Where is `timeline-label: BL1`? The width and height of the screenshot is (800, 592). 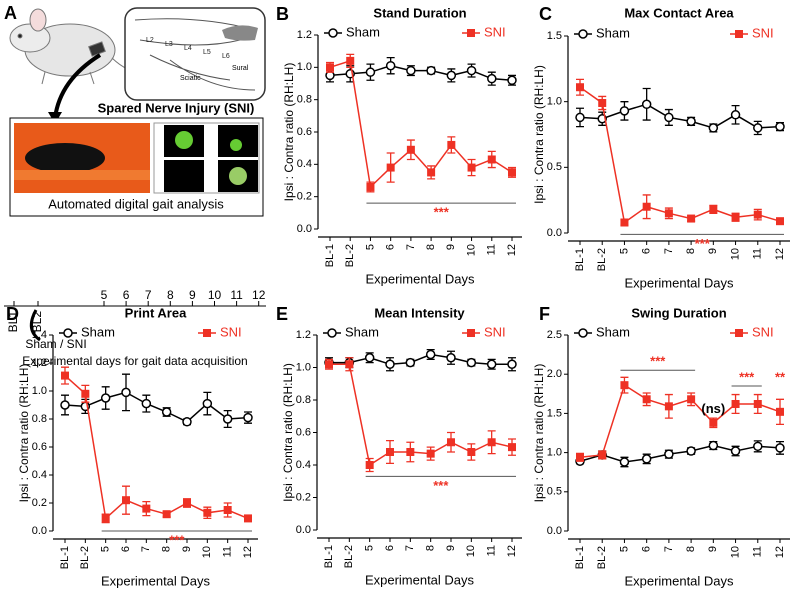 timeline-label: BL1 is located at coordinates (13, 322).